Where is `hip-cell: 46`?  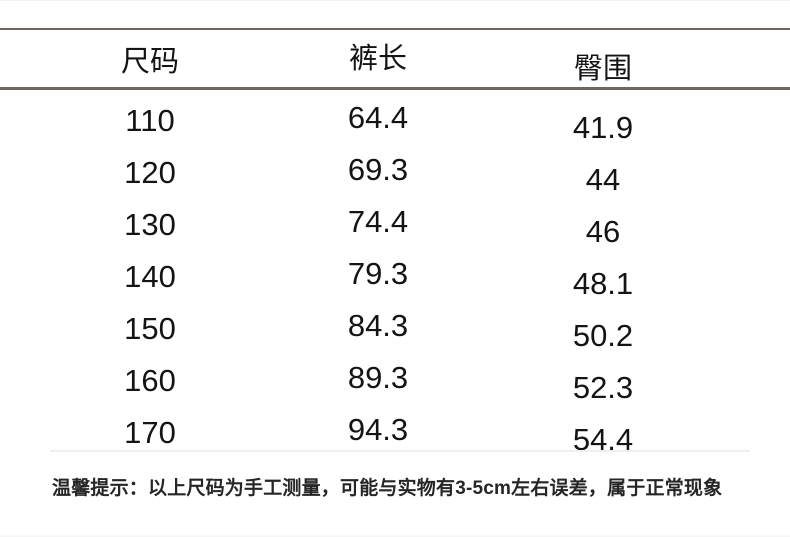
hip-cell: 46 is located at coordinates (603, 231).